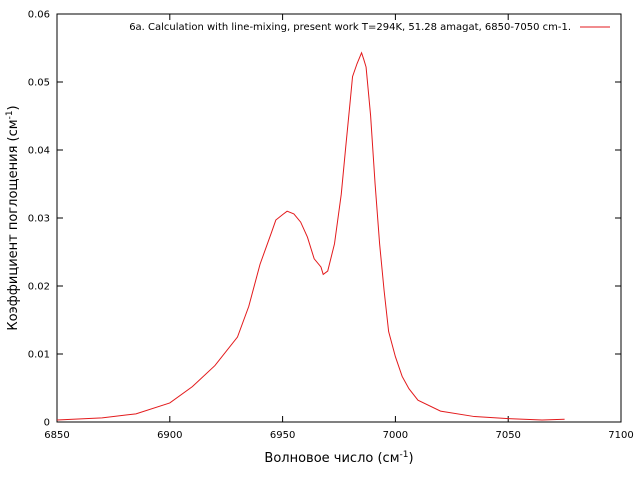 The width and height of the screenshot is (640, 480). What do you see at coordinates (410, 458) in the screenshot?
I see `x-axis-title-tail: )` at bounding box center [410, 458].